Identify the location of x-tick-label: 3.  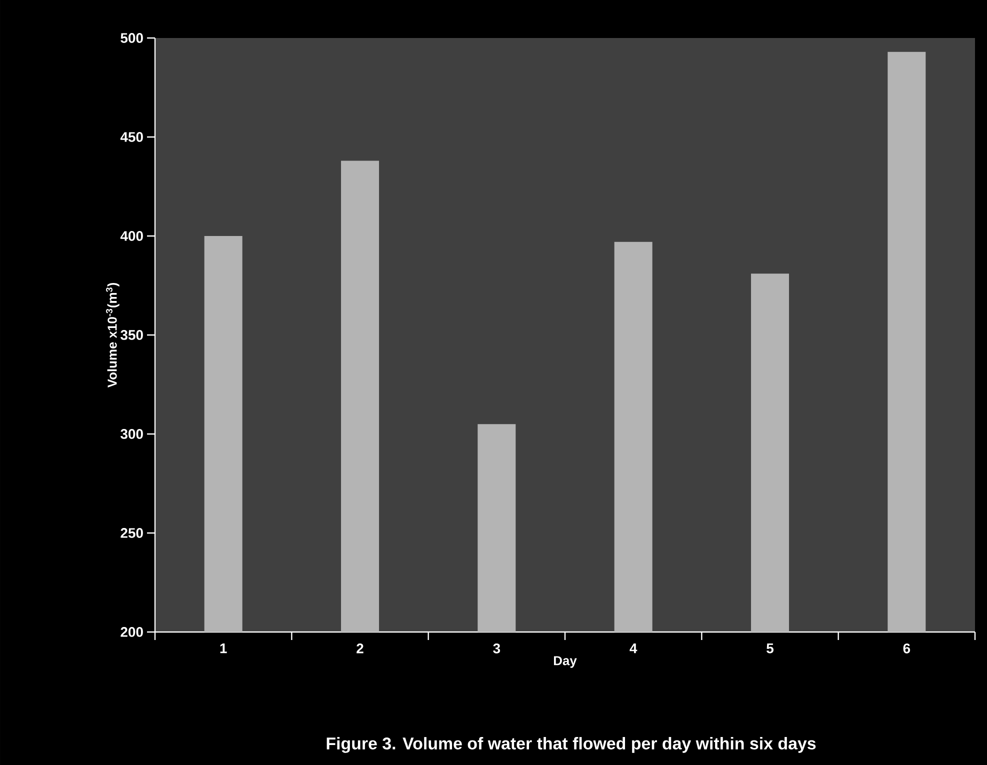
(496, 648).